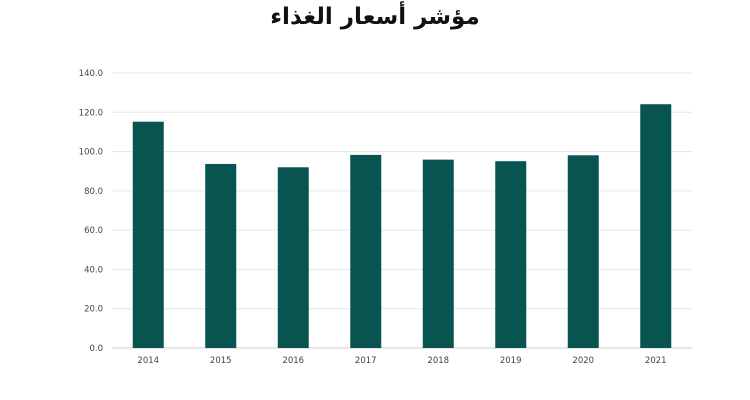 The height and width of the screenshot is (400, 750). What do you see at coordinates (93, 231) in the screenshot?
I see `y-tick-label: 60.0` at bounding box center [93, 231].